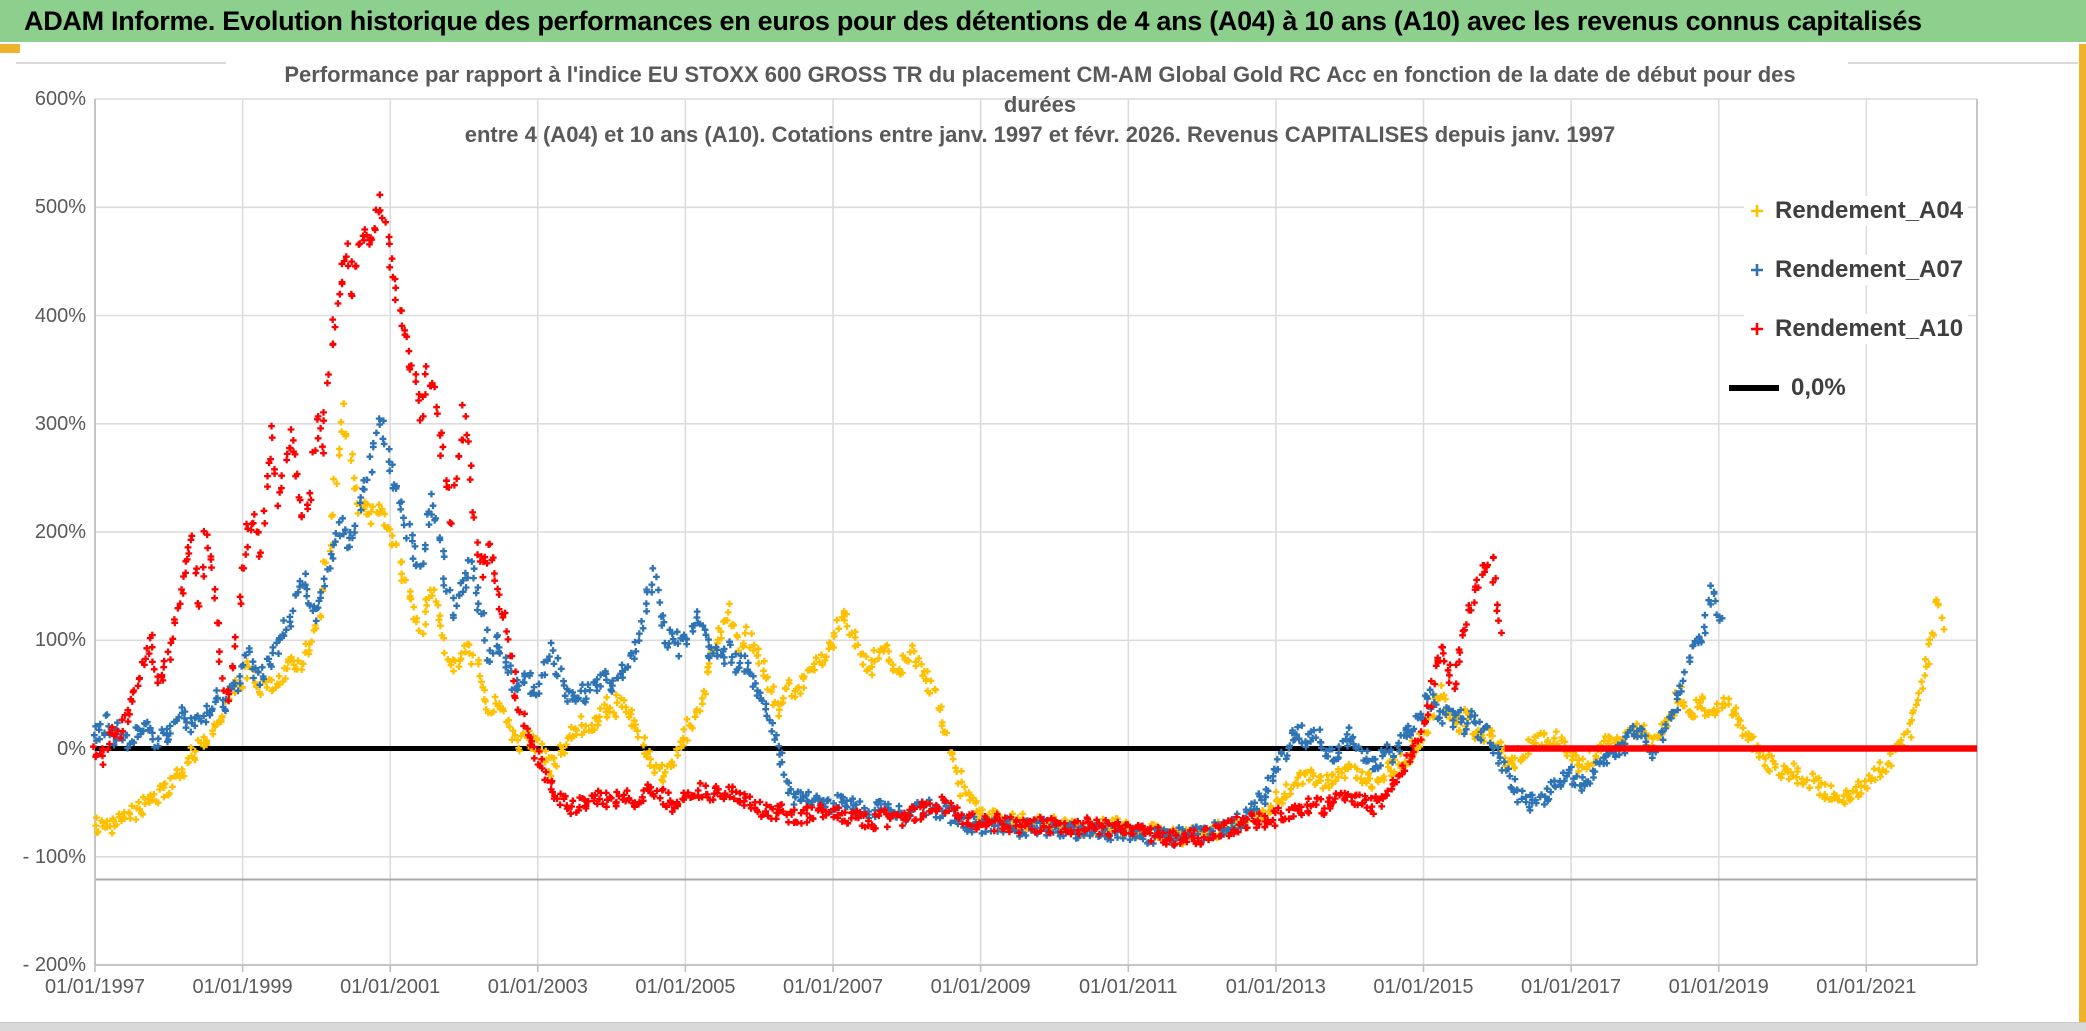  What do you see at coordinates (121, 63) in the screenshot?
I see `chart-border-top-left-segment` at bounding box center [121, 63].